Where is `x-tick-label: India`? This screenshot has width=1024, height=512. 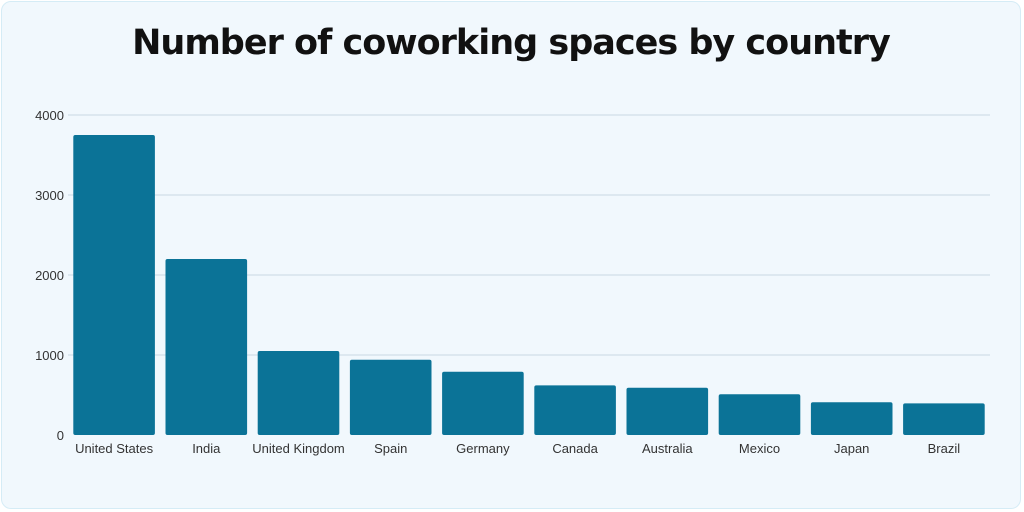
x-tick-label: India is located at coordinates (206, 448).